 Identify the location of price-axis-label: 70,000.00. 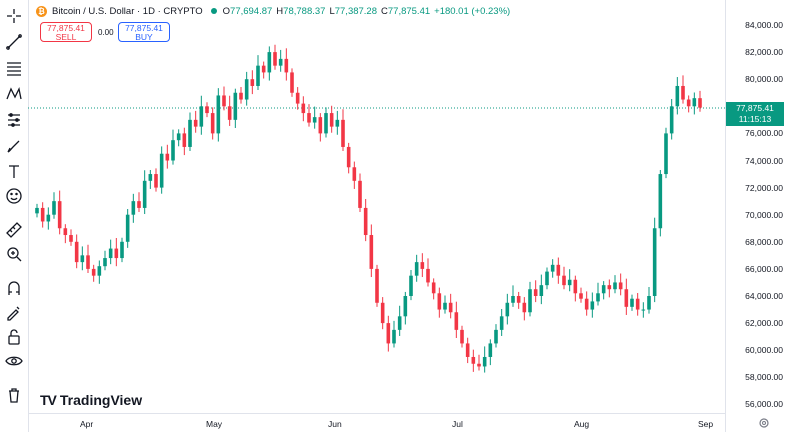
(764, 214).